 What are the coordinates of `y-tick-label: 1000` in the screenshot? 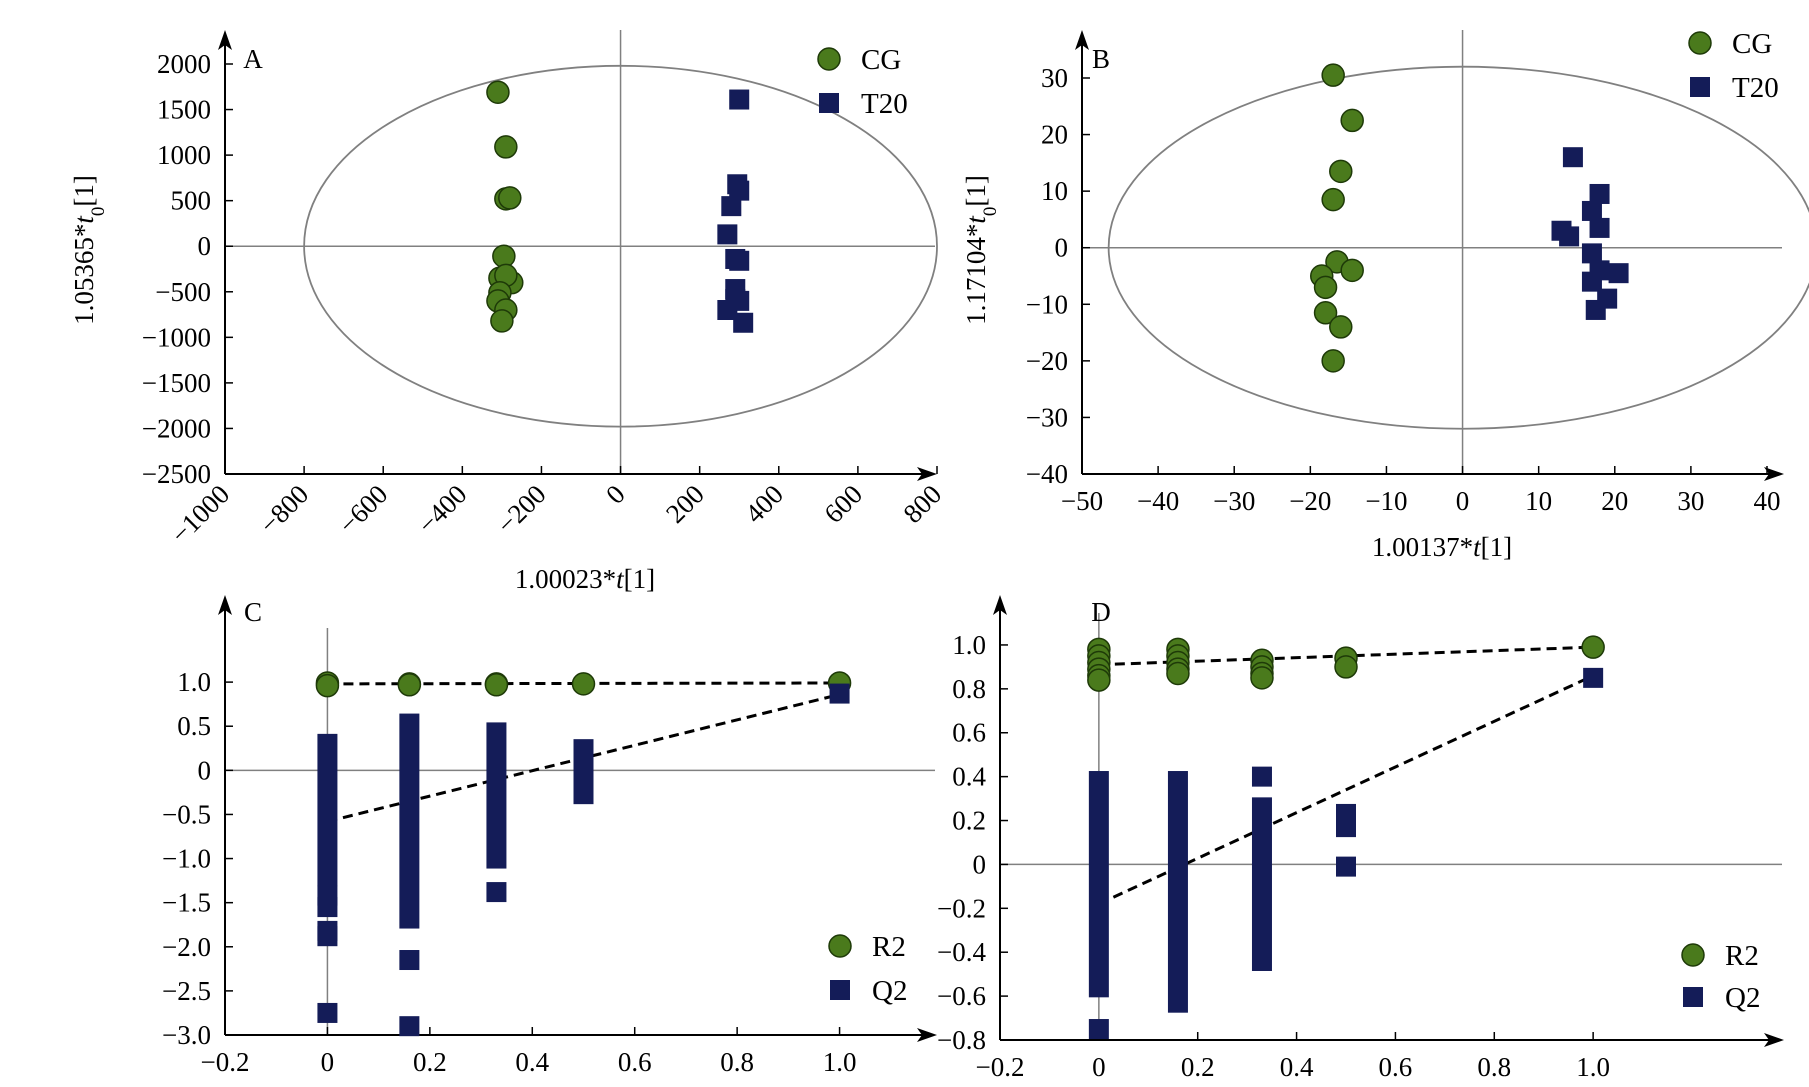 It's located at (184, 155).